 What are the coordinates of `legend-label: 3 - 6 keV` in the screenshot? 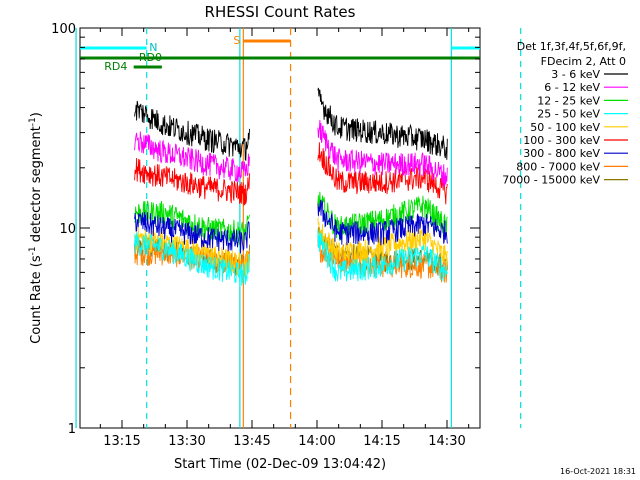 It's located at (575, 74).